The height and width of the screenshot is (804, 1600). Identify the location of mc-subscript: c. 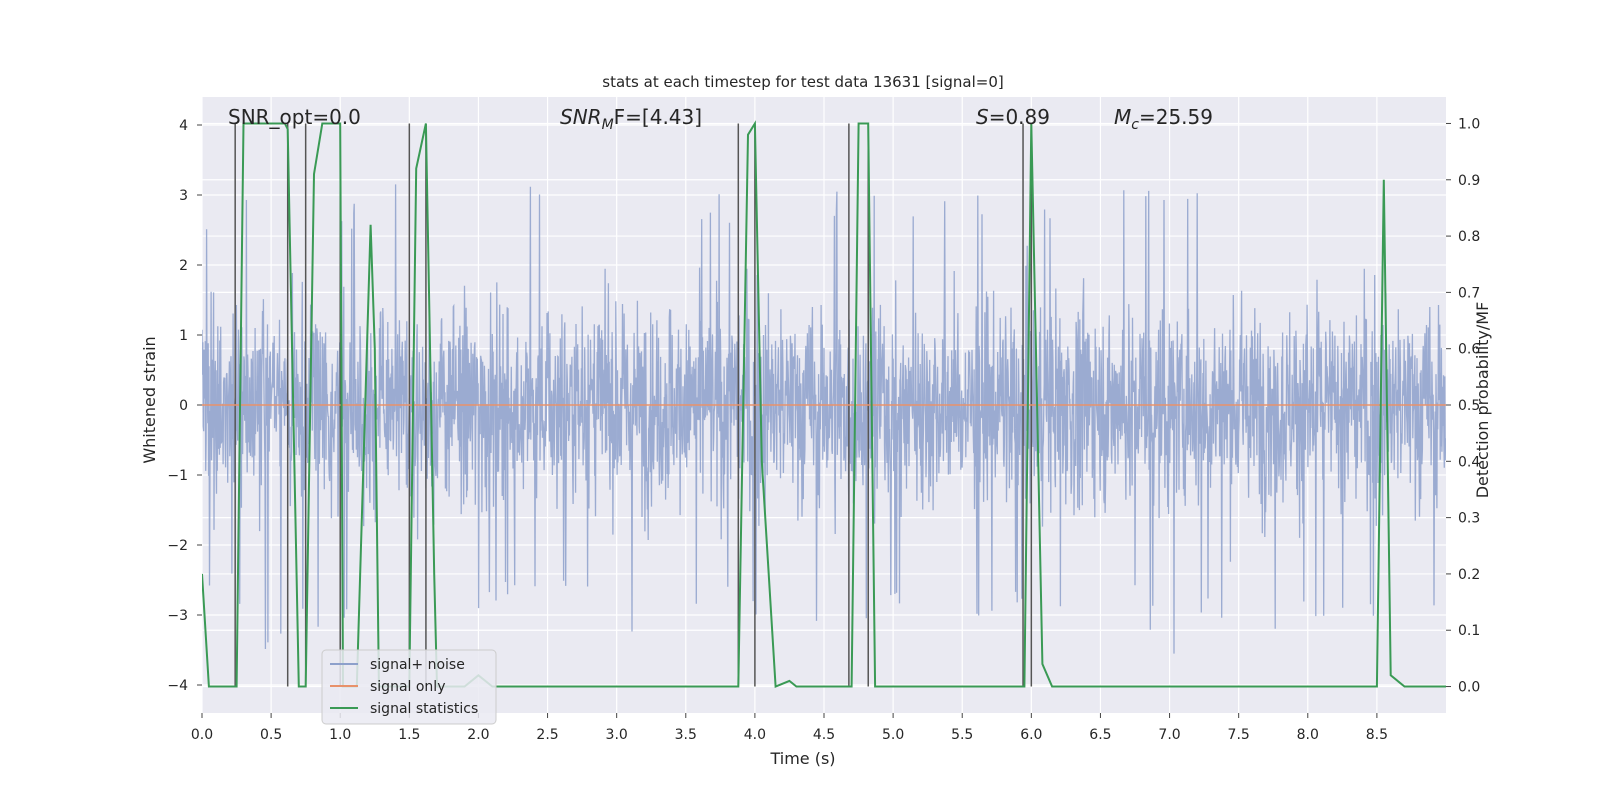
(1135, 125).